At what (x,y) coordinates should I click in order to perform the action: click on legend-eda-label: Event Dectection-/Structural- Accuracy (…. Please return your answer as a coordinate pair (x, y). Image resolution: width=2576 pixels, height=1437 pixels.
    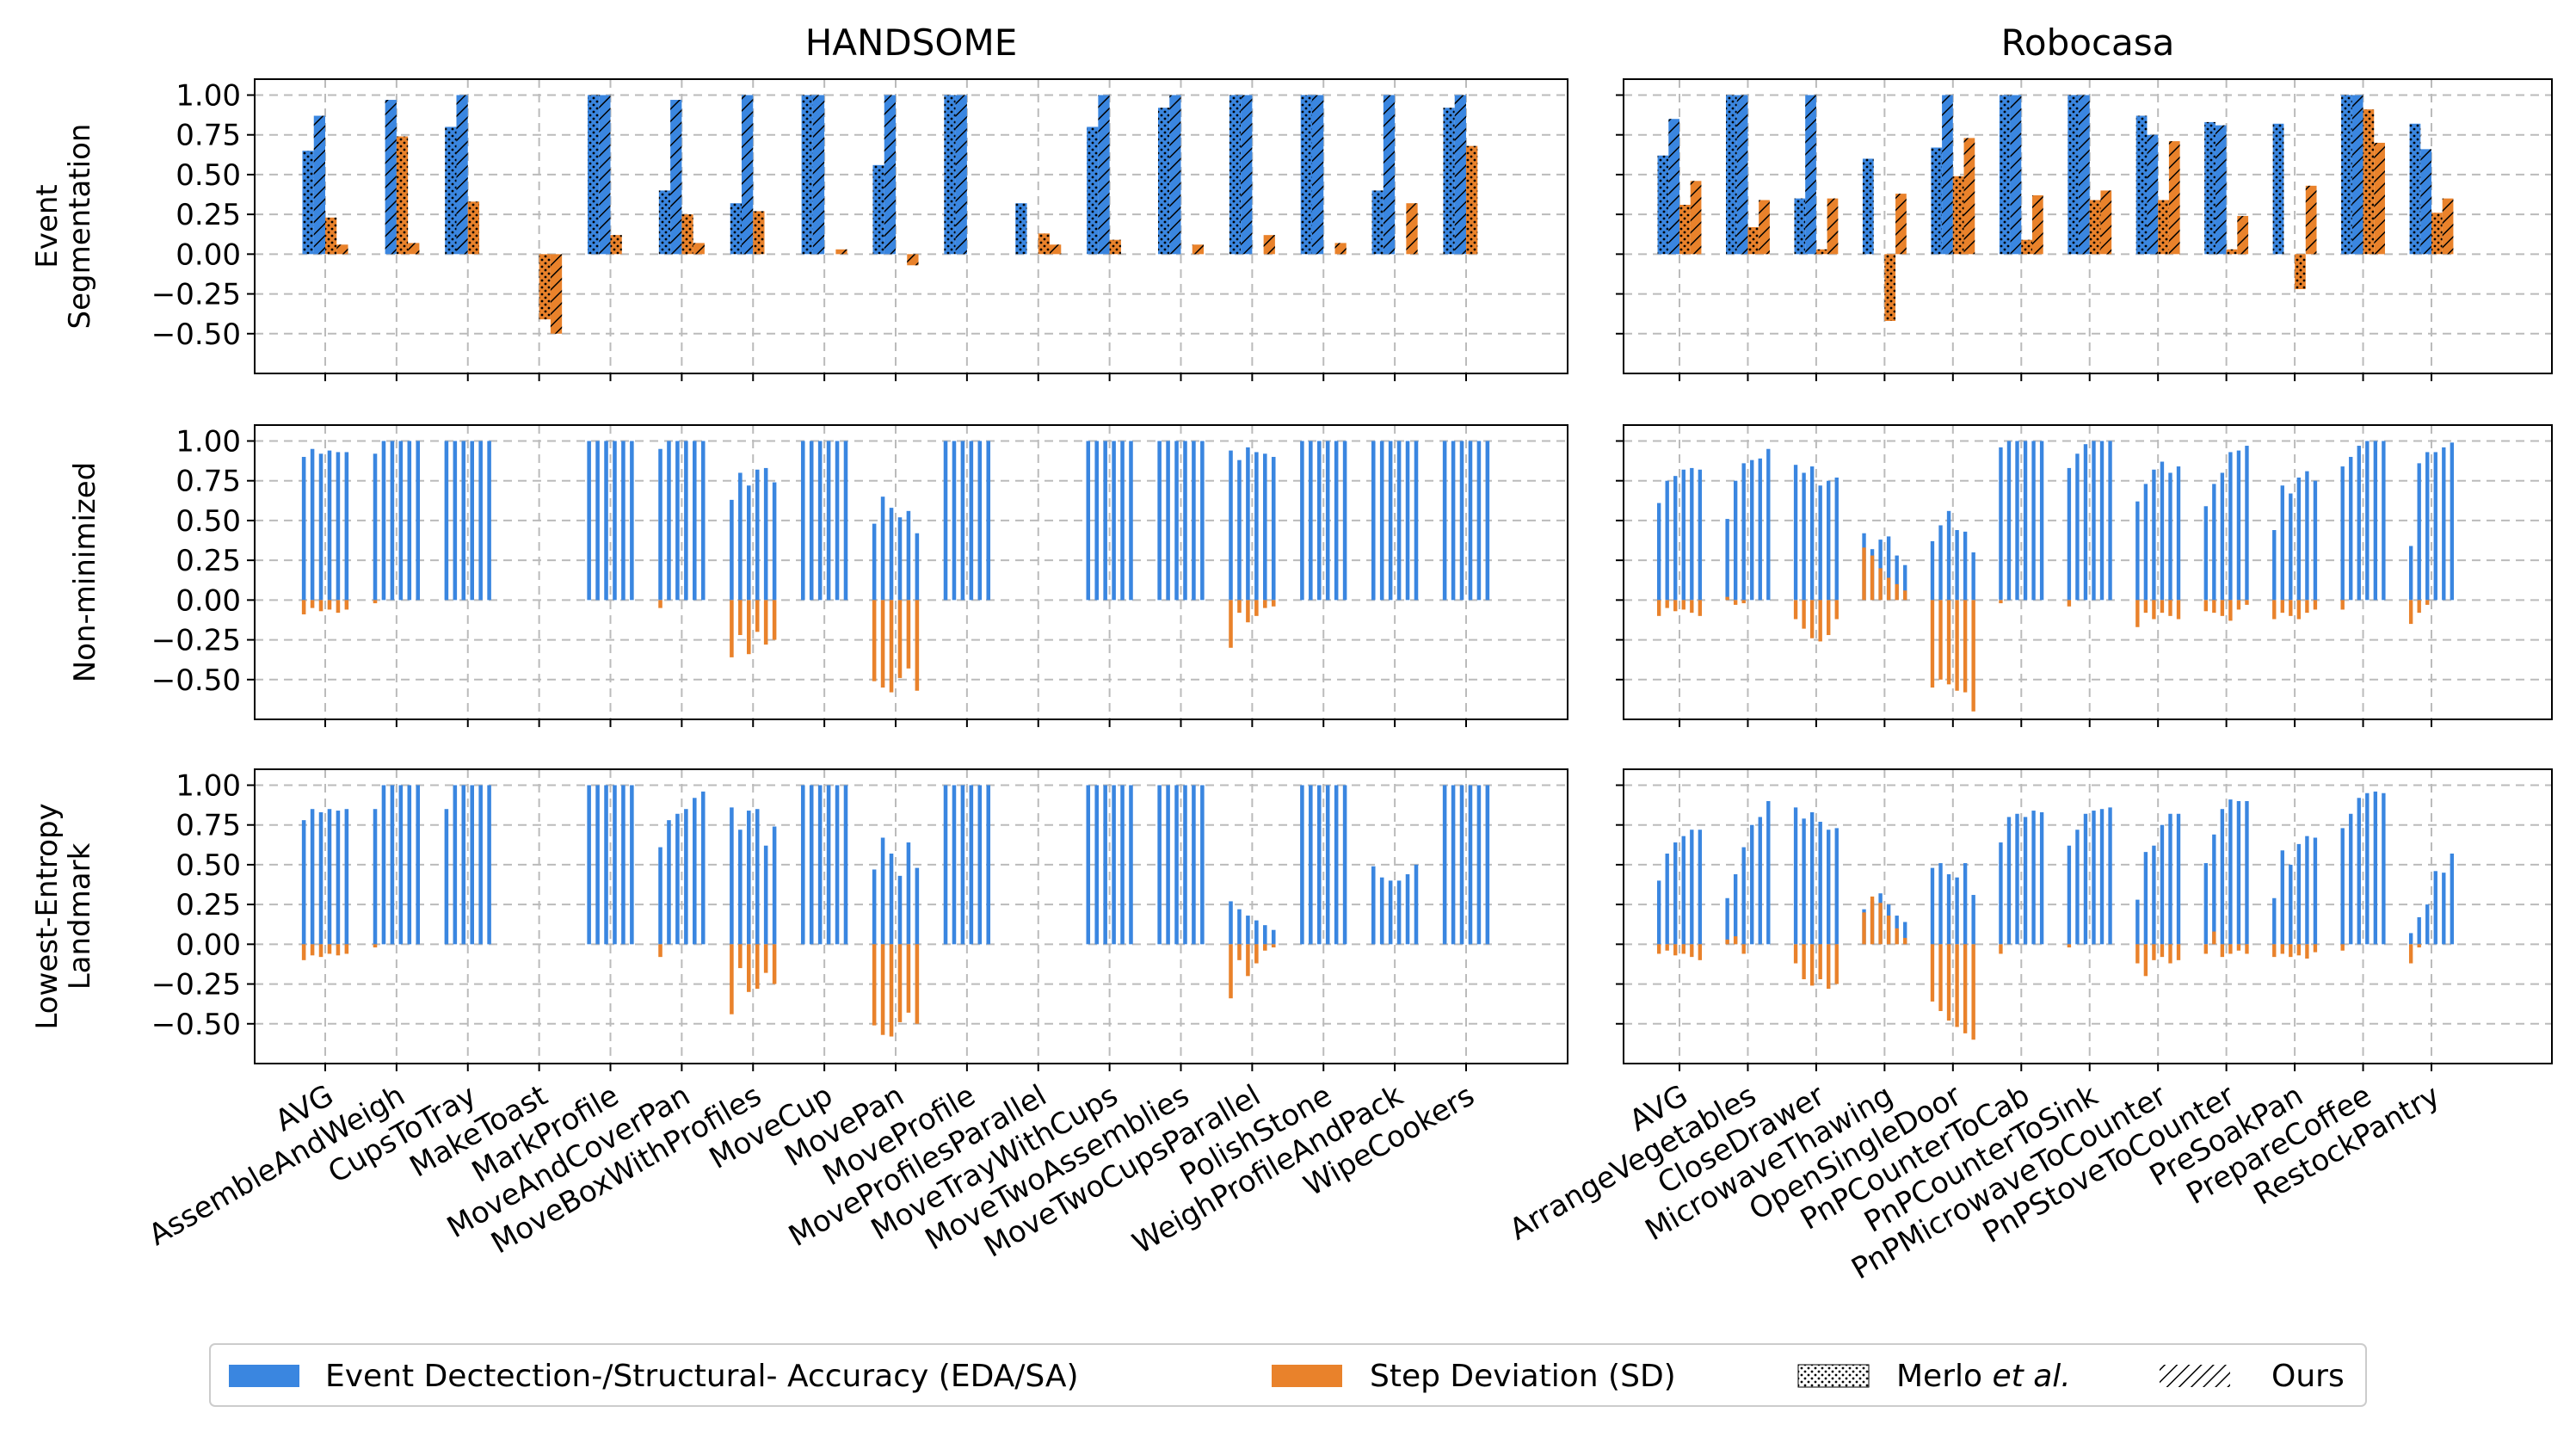
    Looking at the image, I should click on (702, 1376).